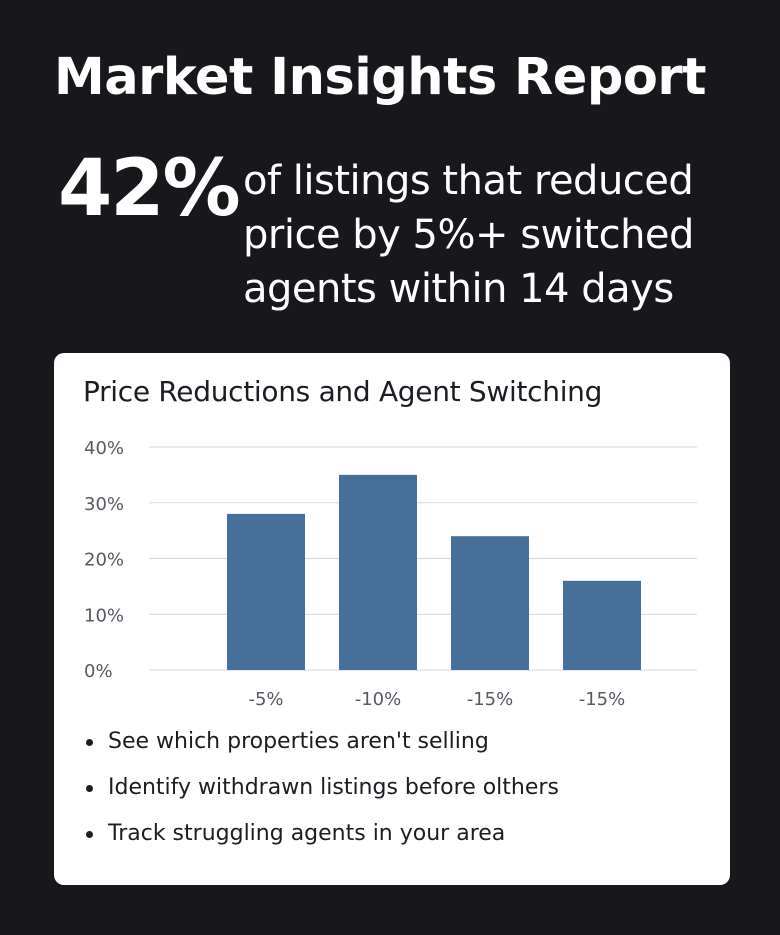  I want to click on feature-item: See which properties aren't selling, so click(321, 750).